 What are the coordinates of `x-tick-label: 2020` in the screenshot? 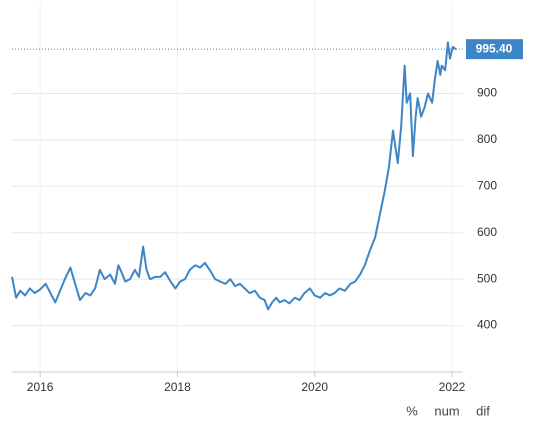 It's located at (314, 387).